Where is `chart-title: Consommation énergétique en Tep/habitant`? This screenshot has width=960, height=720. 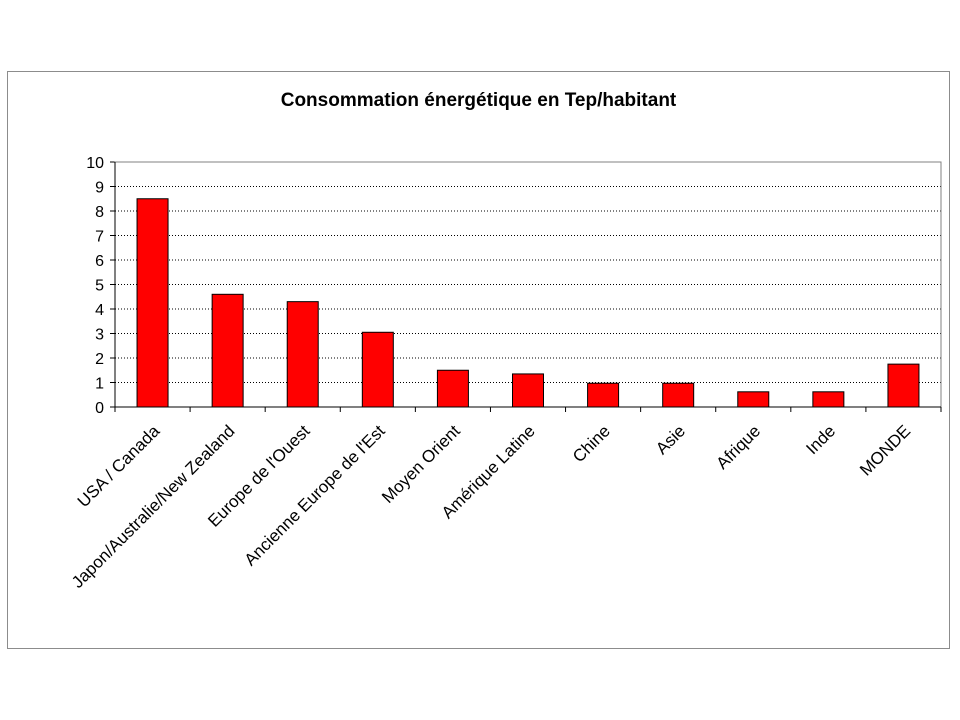
chart-title: Consommation énergétique en Tep/habitant is located at coordinates (478, 100).